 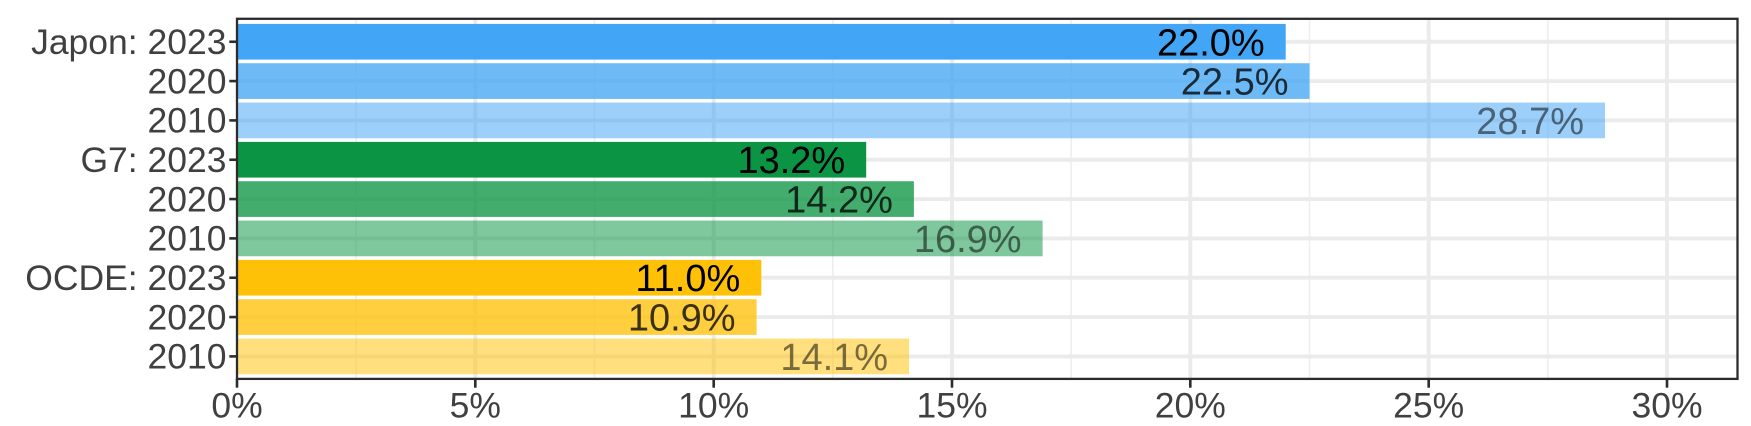 What do you see at coordinates (839, 201) in the screenshot?
I see `svg-text: 14.2%` at bounding box center [839, 201].